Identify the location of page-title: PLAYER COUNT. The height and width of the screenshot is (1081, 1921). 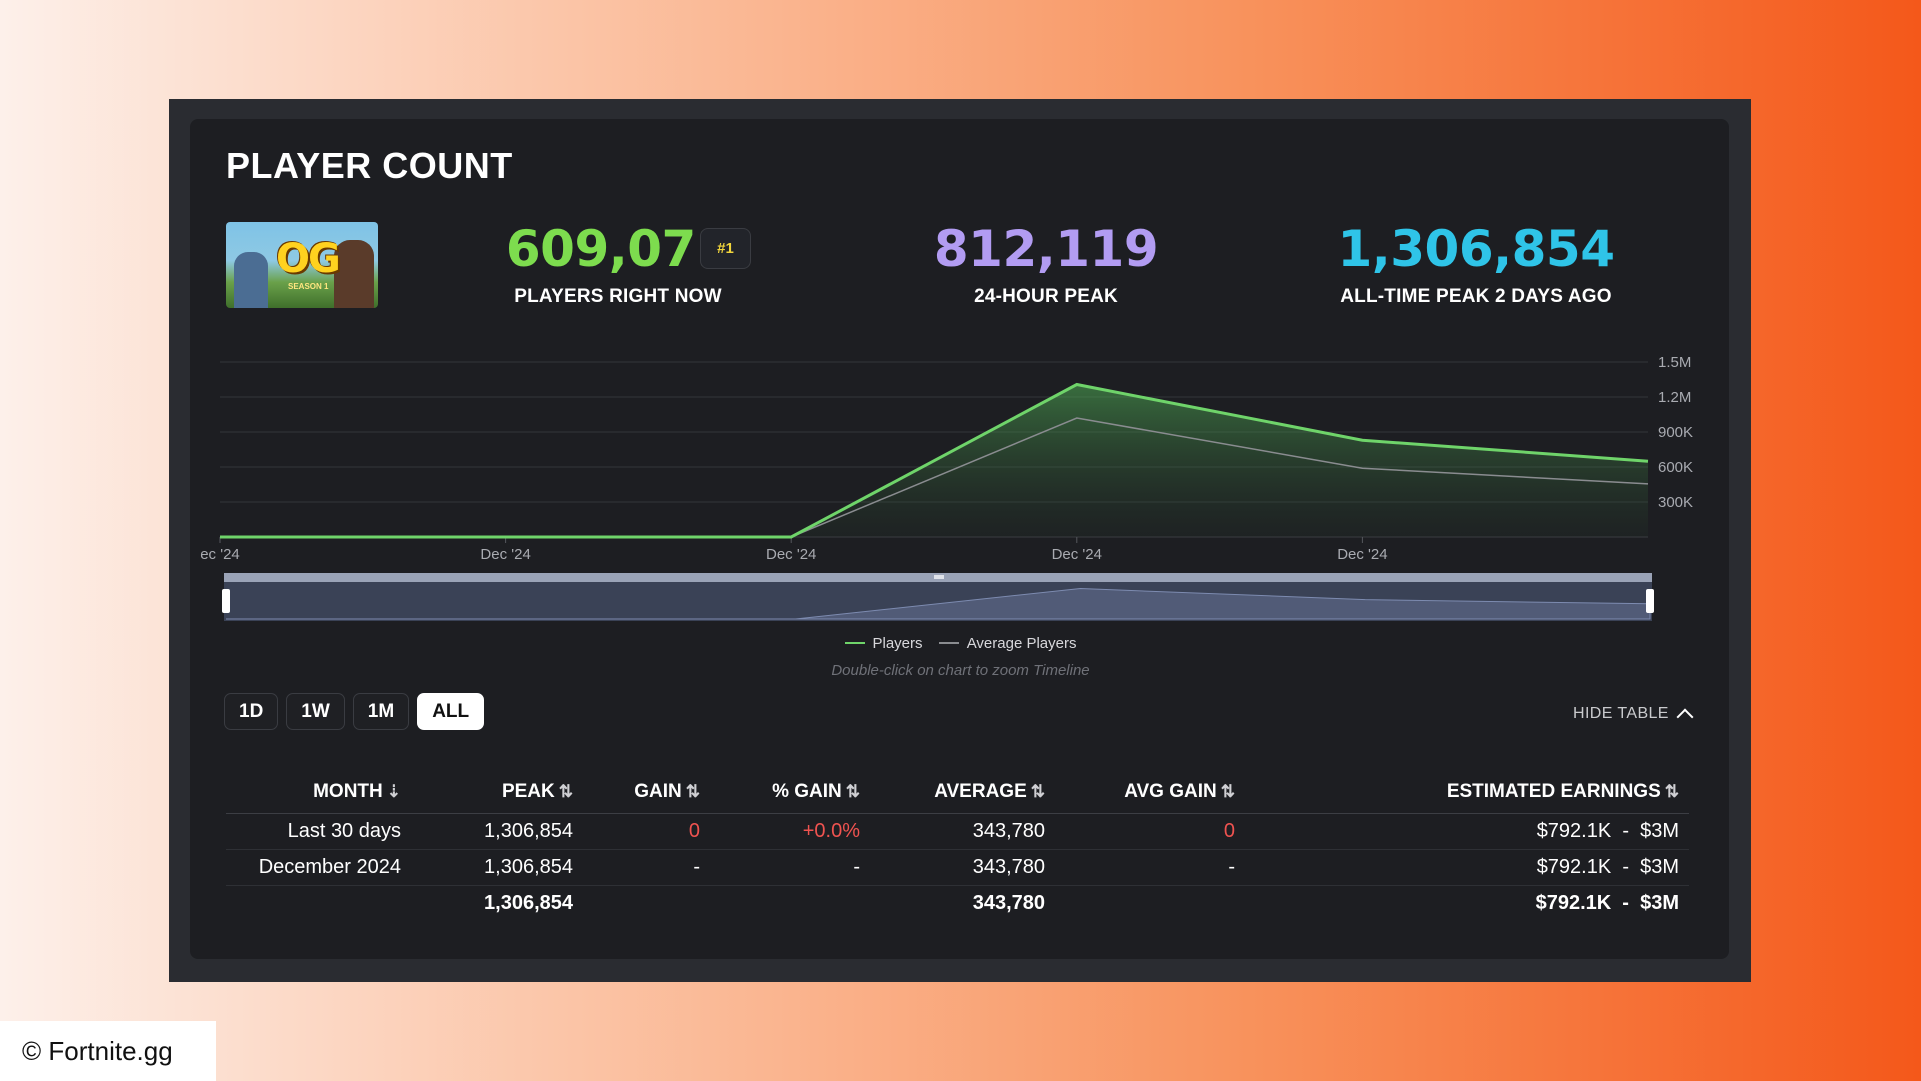
(369, 165).